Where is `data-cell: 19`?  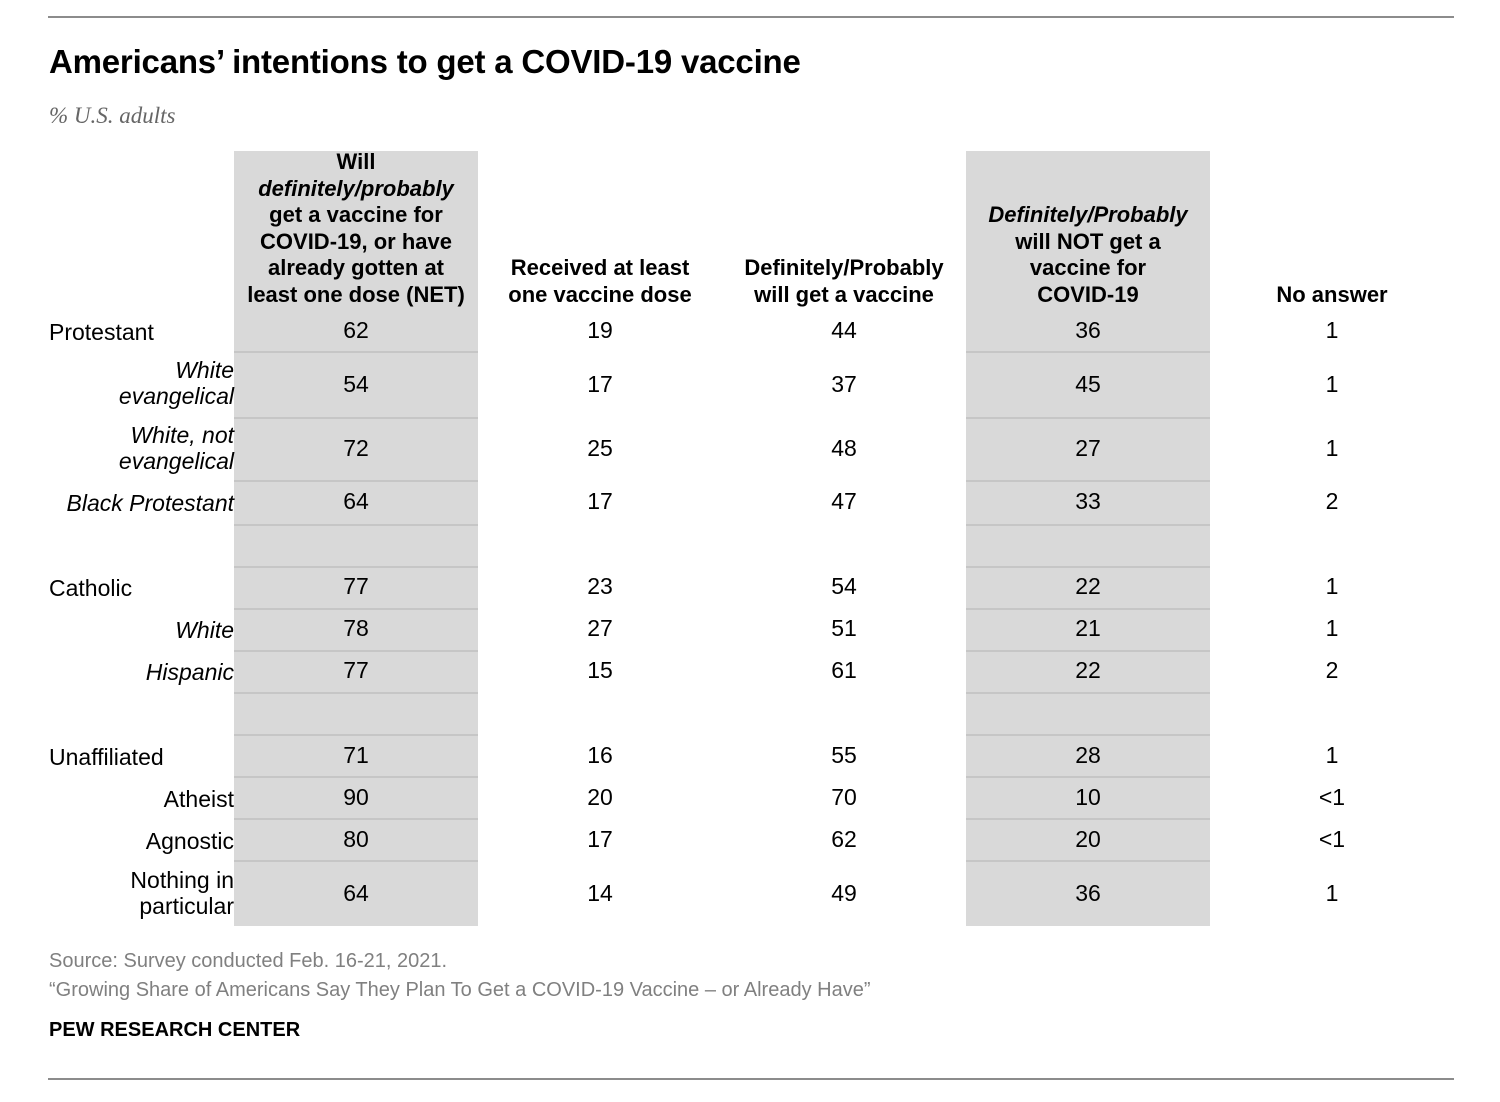
data-cell: 19 is located at coordinates (600, 330).